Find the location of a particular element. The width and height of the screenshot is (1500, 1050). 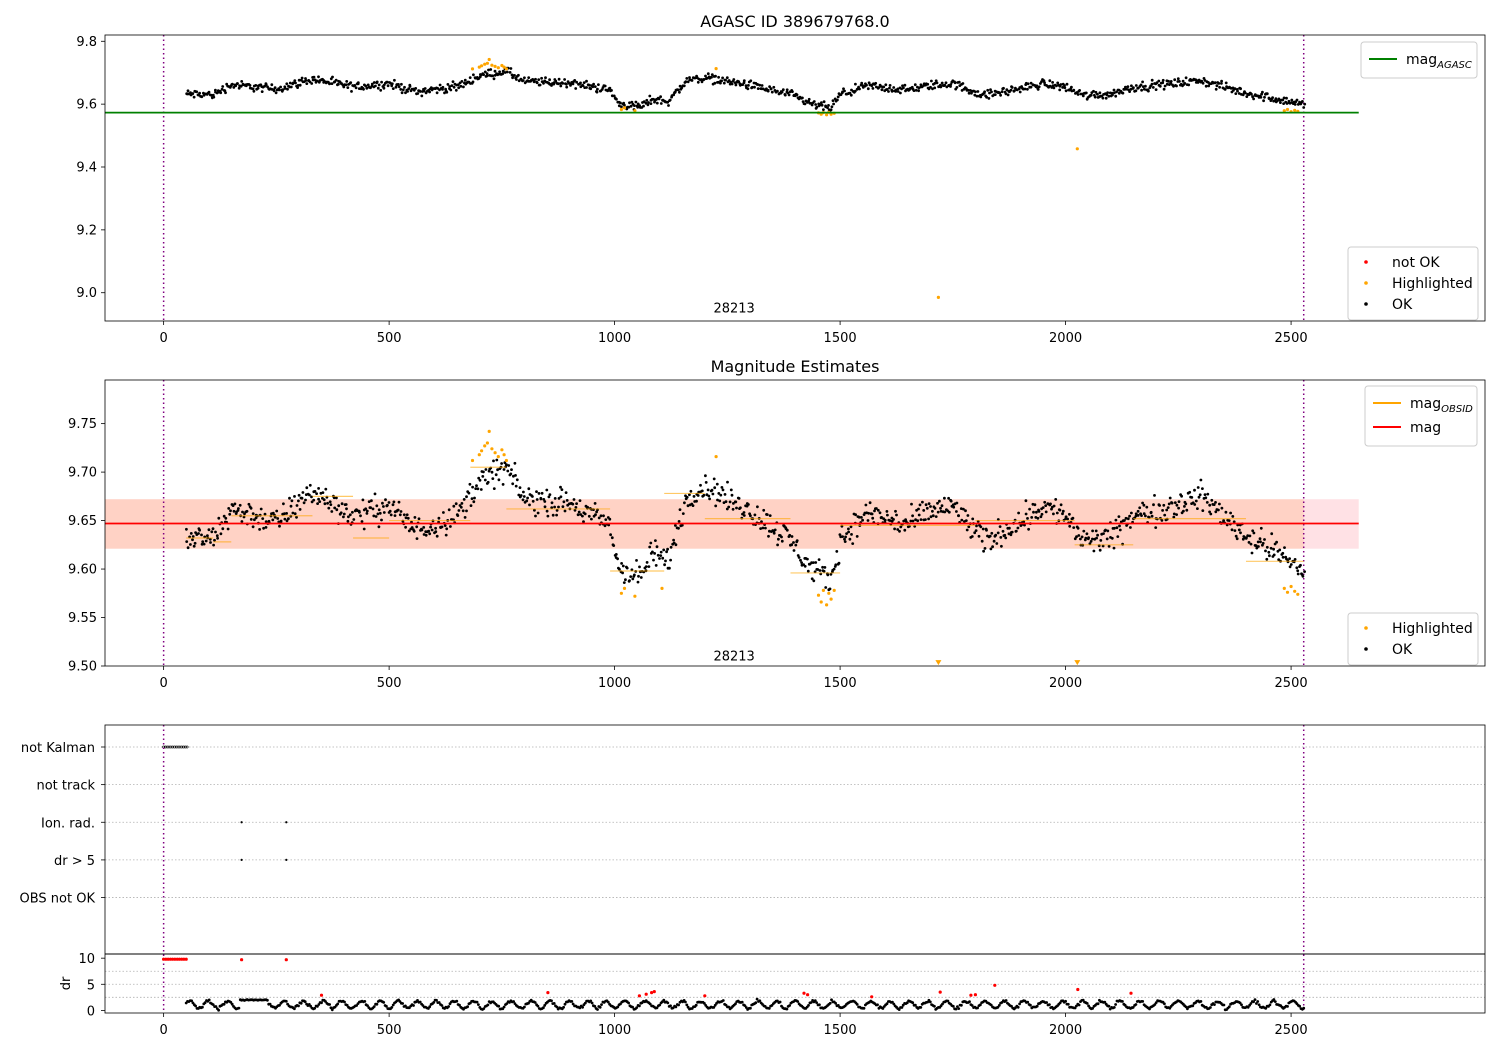

dr-tick-label: 10 is located at coordinates (86, 959).